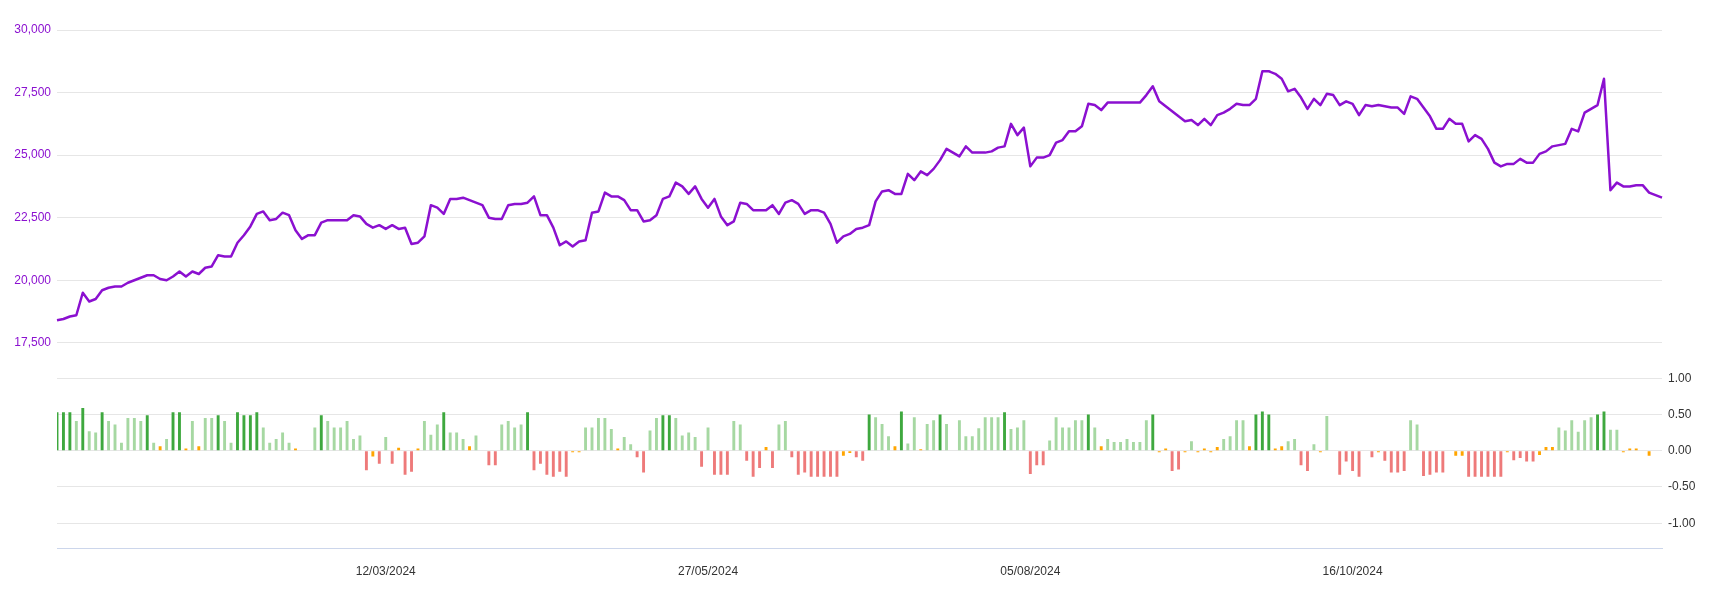  Describe the element at coordinates (1680, 413) in the screenshot. I see `y2-tick-label: 0.50` at that location.